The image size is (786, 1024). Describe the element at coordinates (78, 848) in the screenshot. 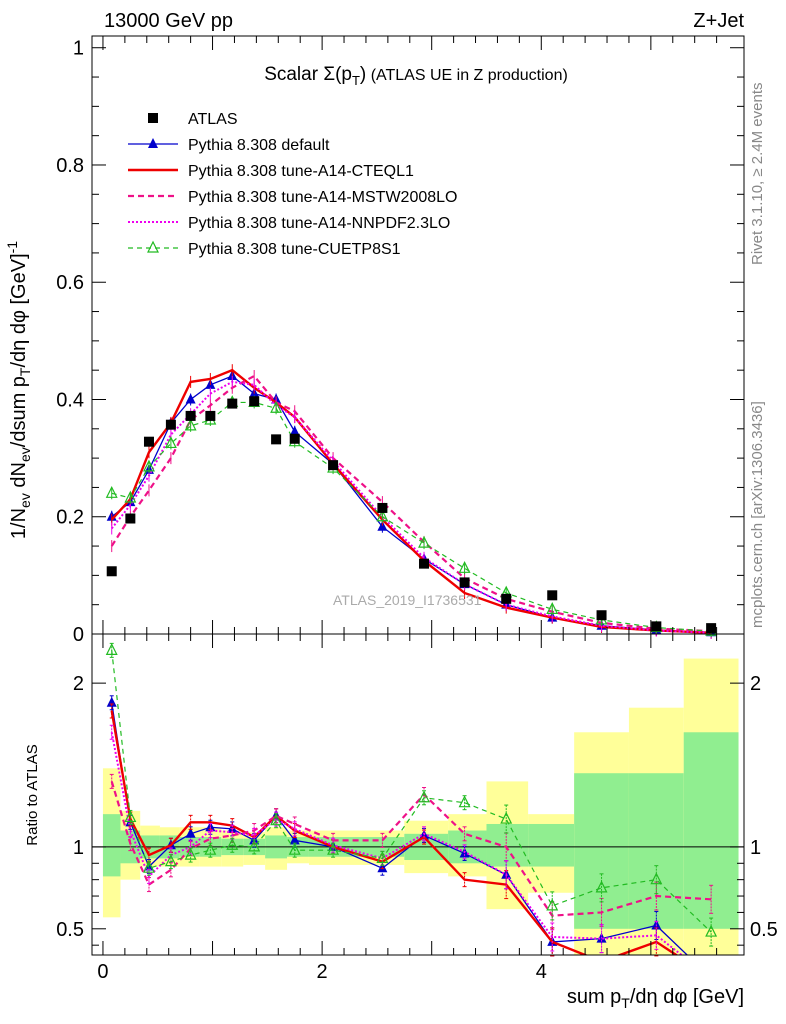

I see `ratio-ytick-label-left-1: 1` at that location.